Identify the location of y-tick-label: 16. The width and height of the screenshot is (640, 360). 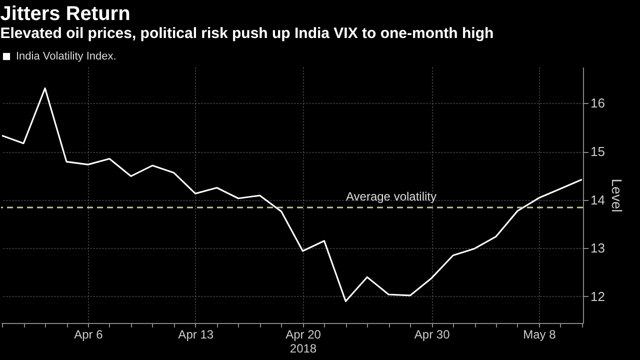
(597, 103).